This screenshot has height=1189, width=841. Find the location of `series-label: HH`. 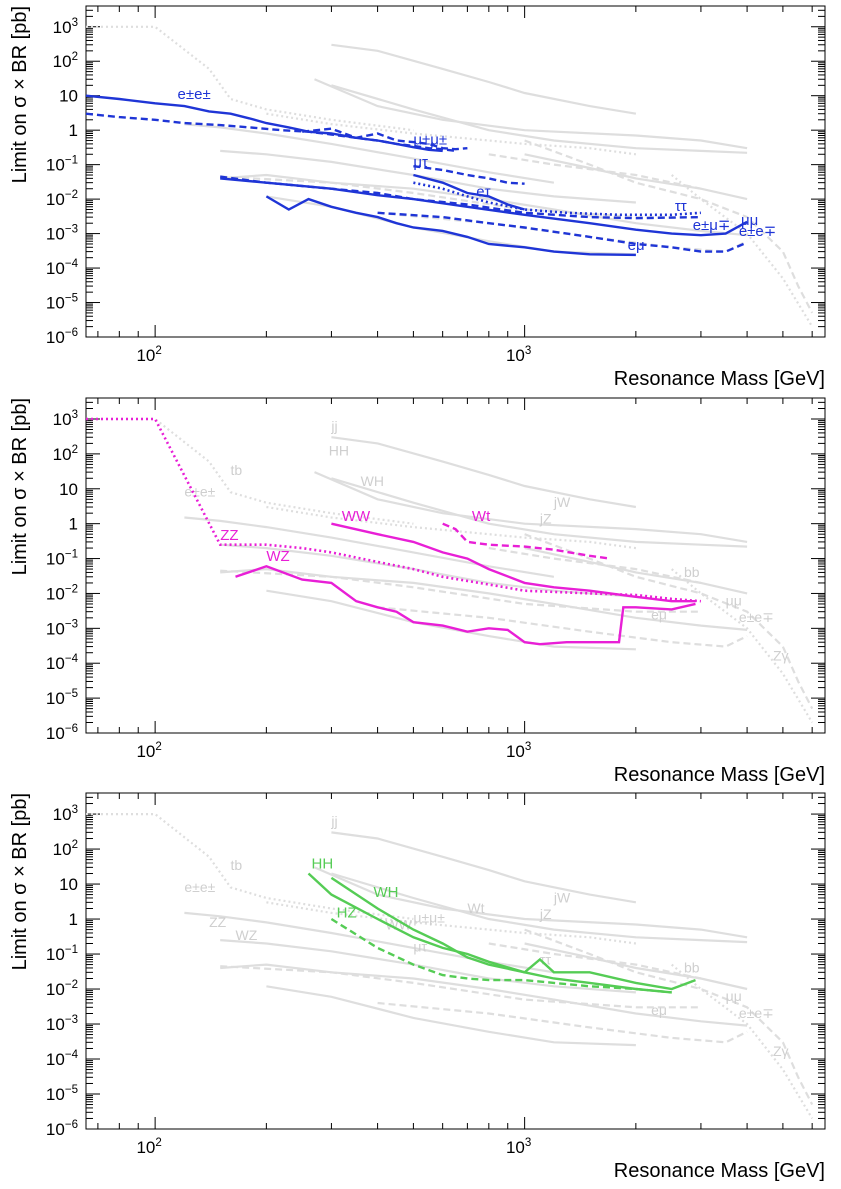

series-label: HH is located at coordinates (323, 863).